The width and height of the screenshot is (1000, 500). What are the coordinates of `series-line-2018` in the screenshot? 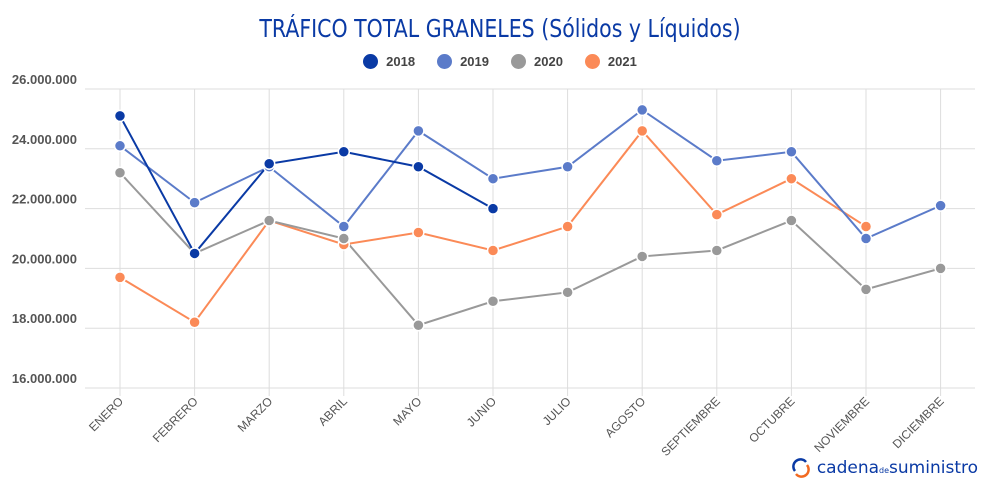 It's located at (306, 185).